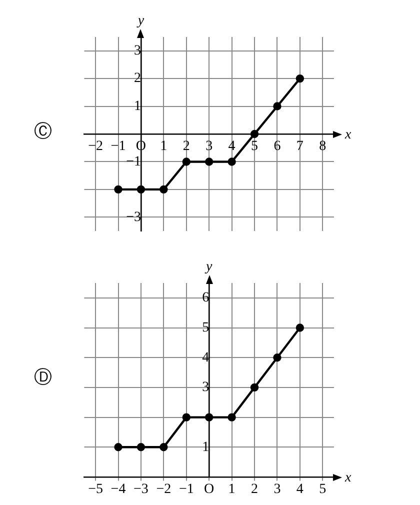 This screenshot has width=420, height=505. Describe the element at coordinates (277, 490) in the screenshot. I see `x-tick-label: 3` at that location.